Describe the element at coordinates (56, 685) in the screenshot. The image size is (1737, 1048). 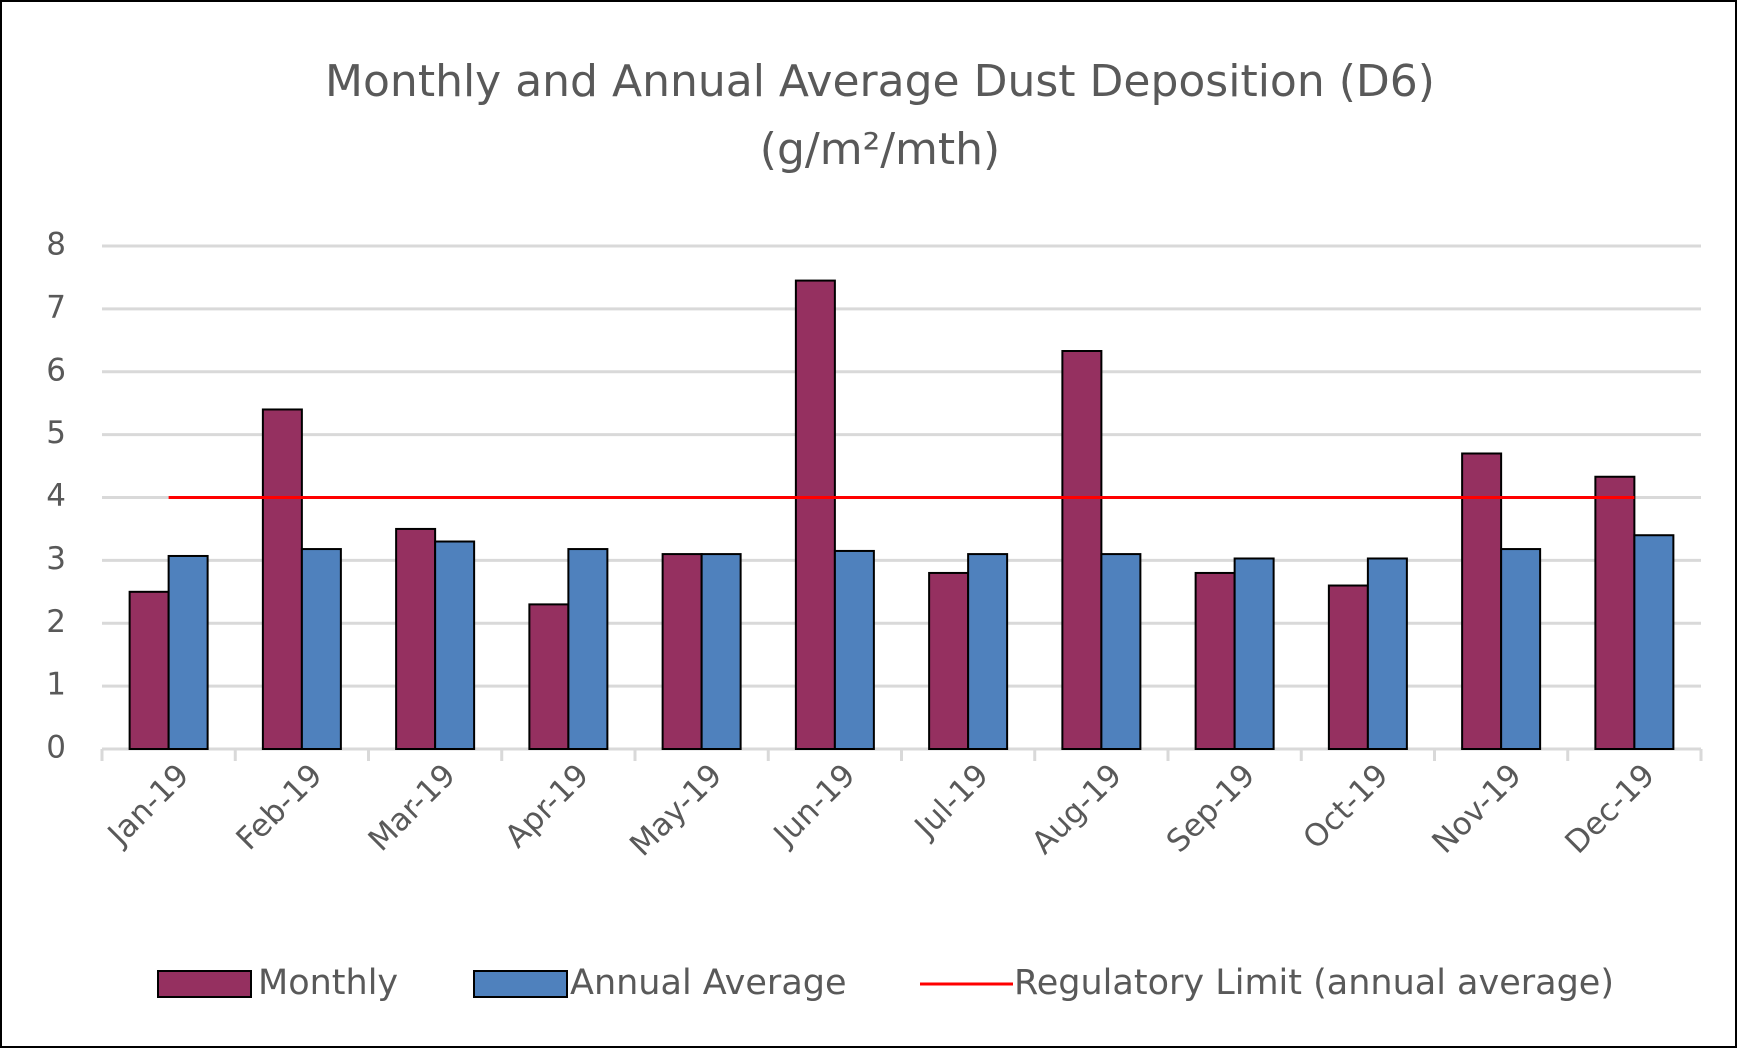
I see `y-tick-label: 1` at that location.